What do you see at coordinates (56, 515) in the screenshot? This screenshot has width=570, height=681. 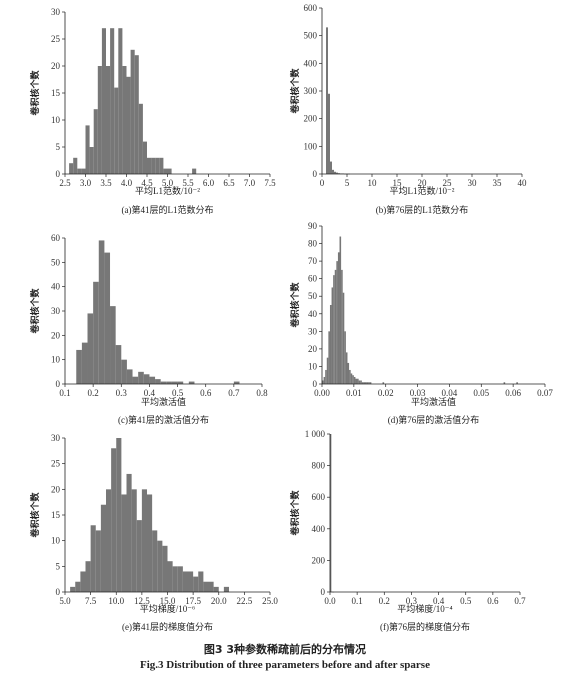 I see `y-tick-label: 15` at bounding box center [56, 515].